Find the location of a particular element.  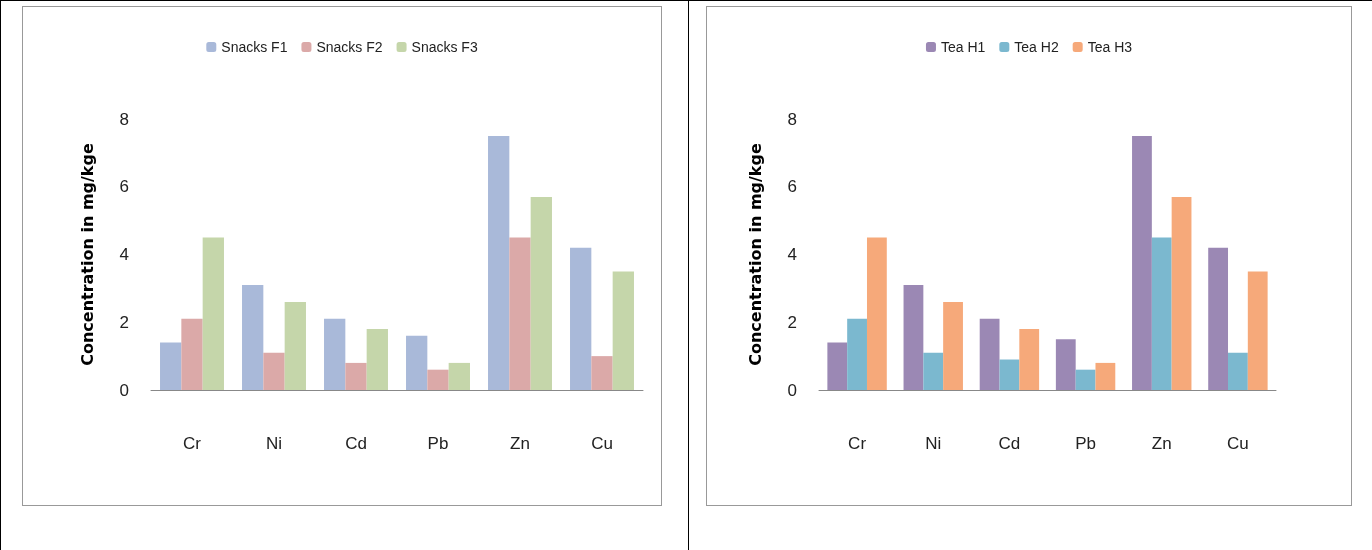

legend-label: Snacks F2 is located at coordinates (349, 47).